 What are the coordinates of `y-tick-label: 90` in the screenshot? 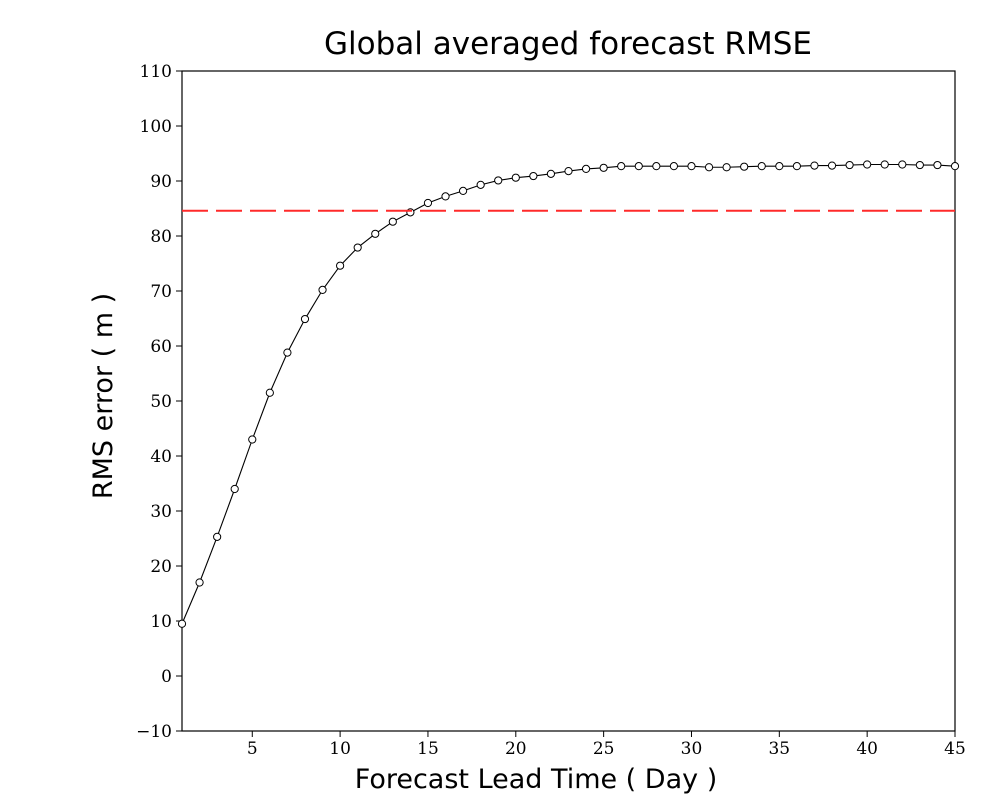 It's located at (161, 182).